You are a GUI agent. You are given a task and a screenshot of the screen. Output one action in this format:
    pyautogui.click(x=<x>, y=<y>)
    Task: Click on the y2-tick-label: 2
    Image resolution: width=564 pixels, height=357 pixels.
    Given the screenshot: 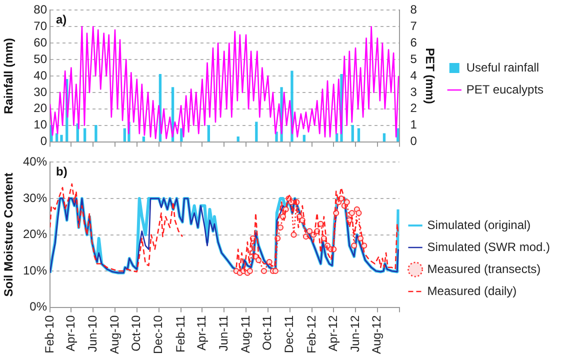 What is the action you would take?
    pyautogui.click(x=414, y=108)
    